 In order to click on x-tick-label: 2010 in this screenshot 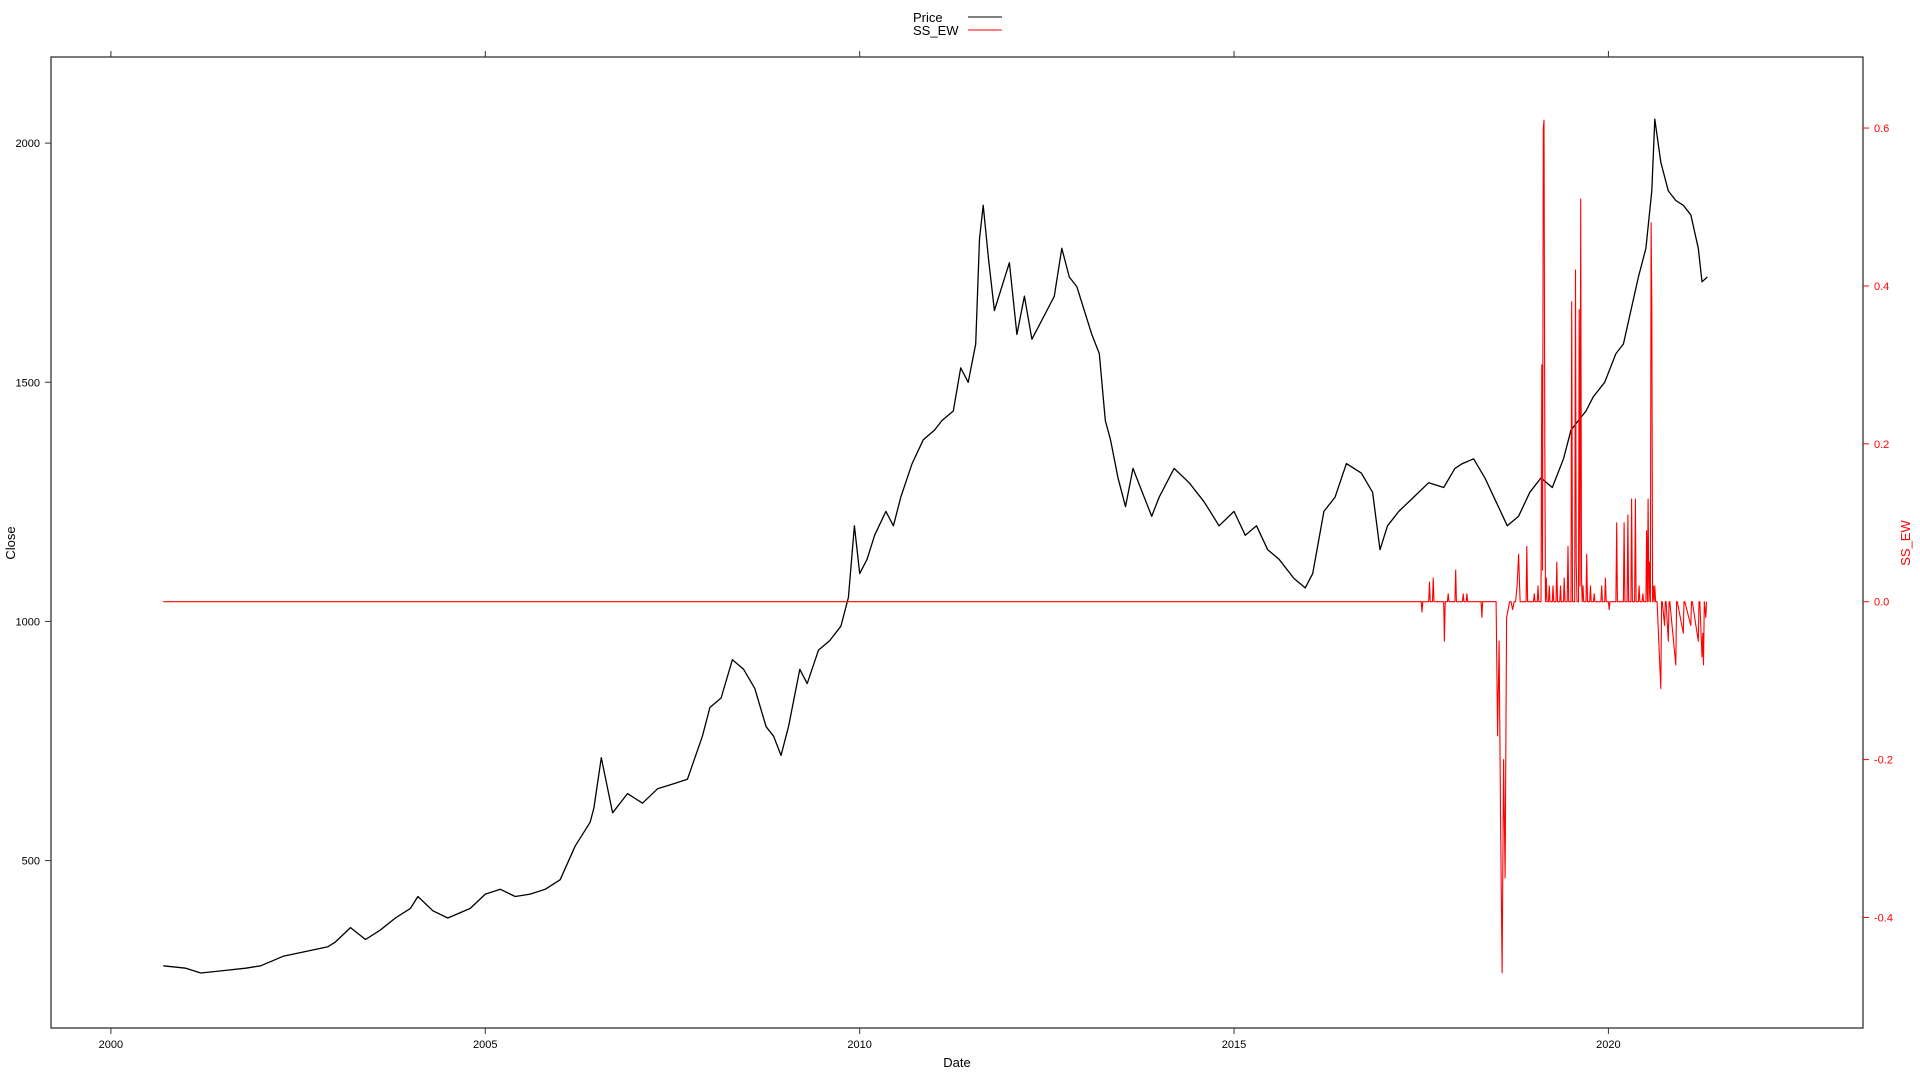, I will do `click(859, 1045)`.